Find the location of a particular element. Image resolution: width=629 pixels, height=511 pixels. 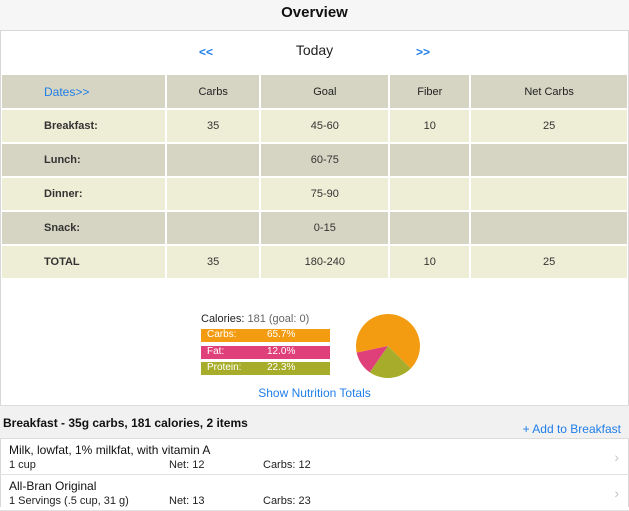

food-carbs: Carbs: 12 is located at coordinates (287, 465).